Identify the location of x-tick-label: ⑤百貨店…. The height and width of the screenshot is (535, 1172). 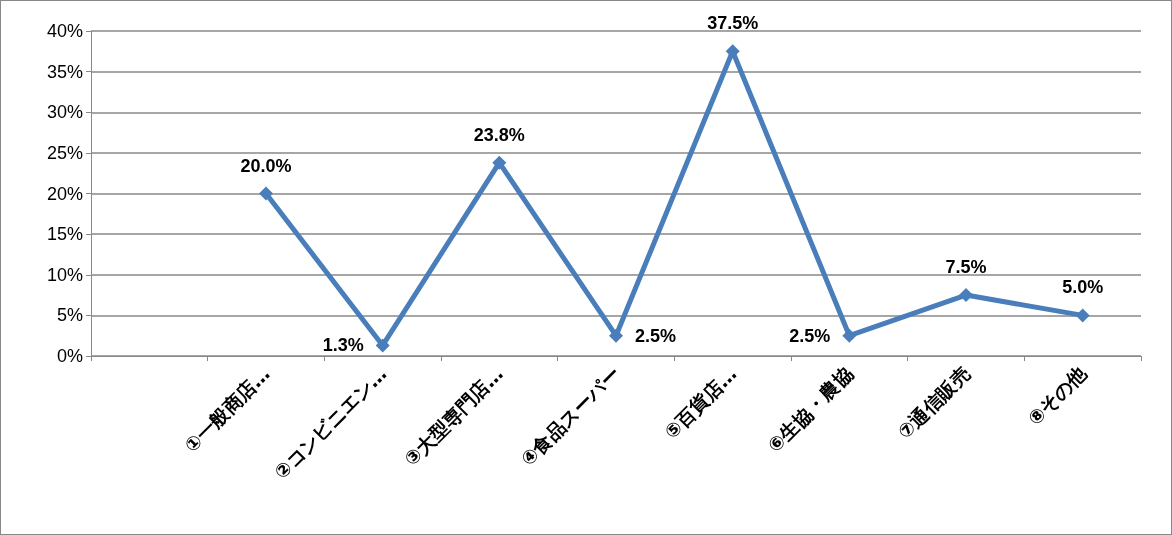
(700, 402).